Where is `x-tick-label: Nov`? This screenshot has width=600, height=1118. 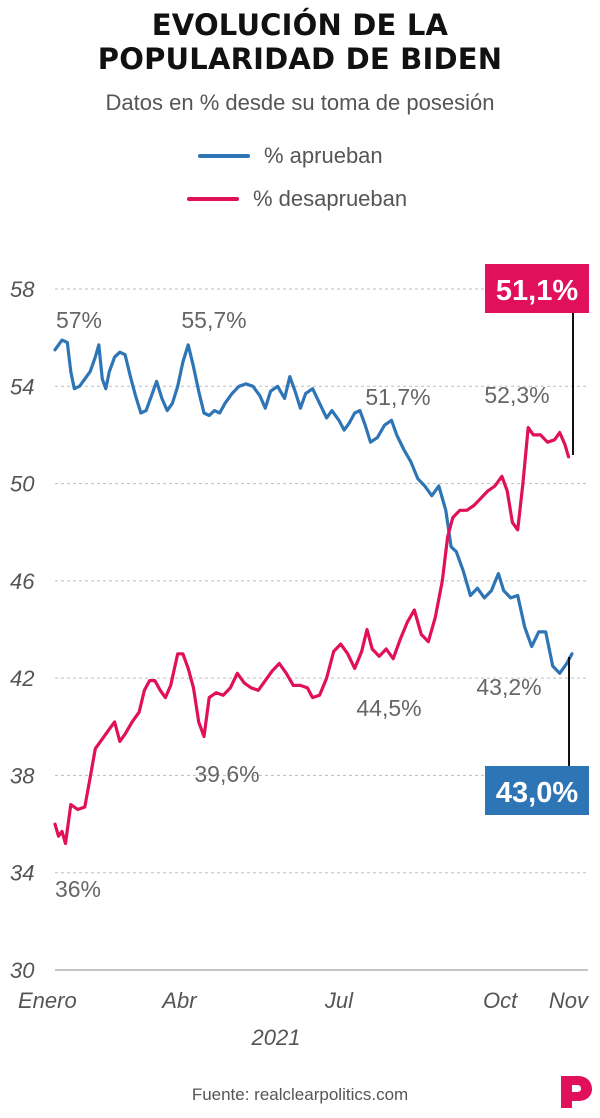 x-tick-label: Nov is located at coordinates (569, 1000).